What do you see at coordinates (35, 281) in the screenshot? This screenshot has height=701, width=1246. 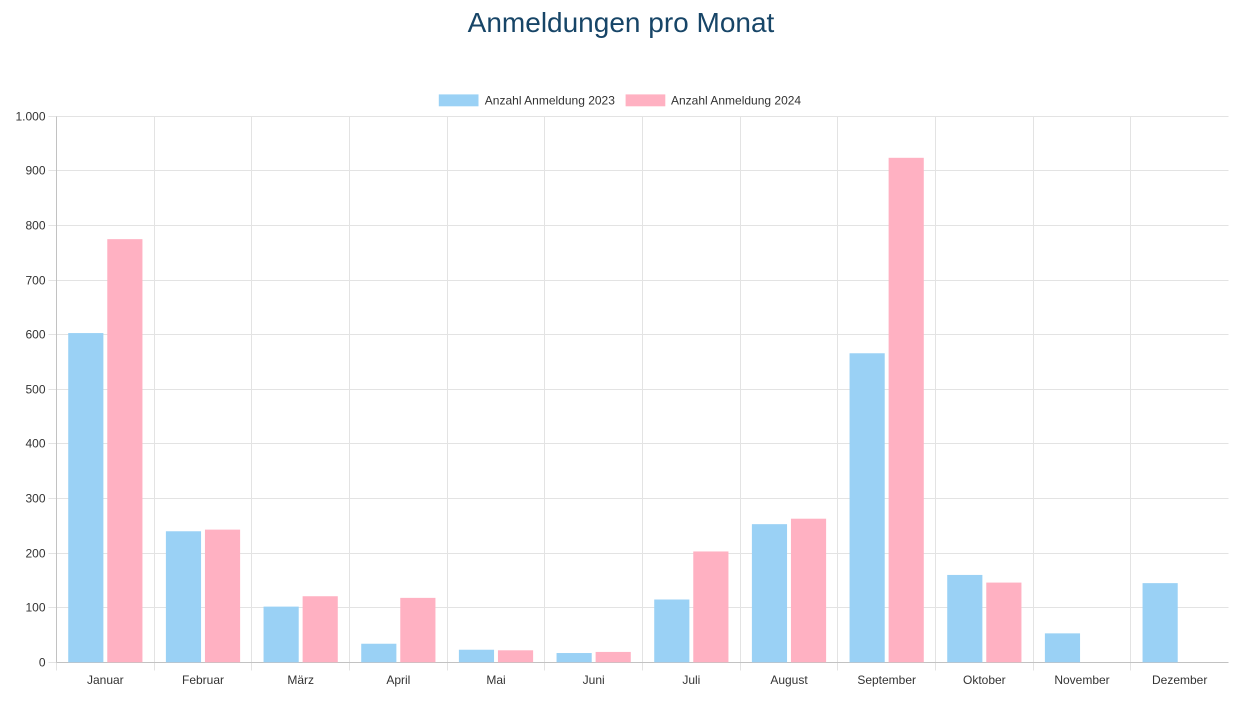 I see `svg-text: 700` at bounding box center [35, 281].